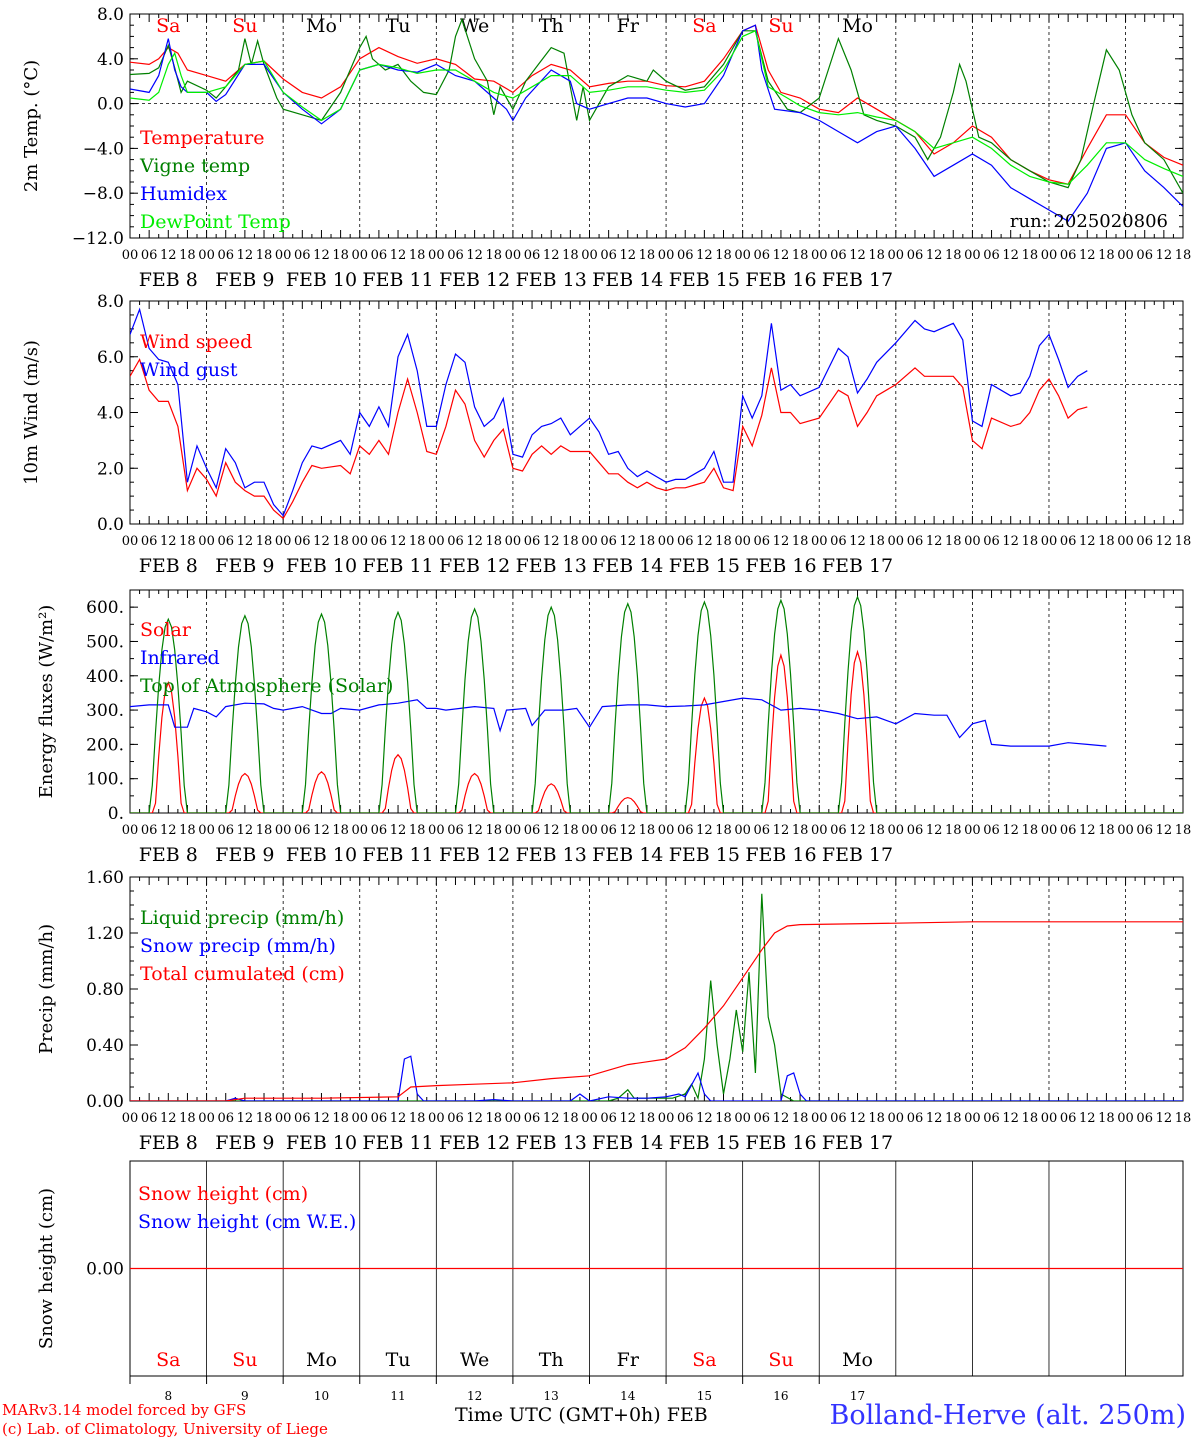  Describe the element at coordinates (98, 239) in the screenshot. I see `y-tick-label: −12.0` at that location.